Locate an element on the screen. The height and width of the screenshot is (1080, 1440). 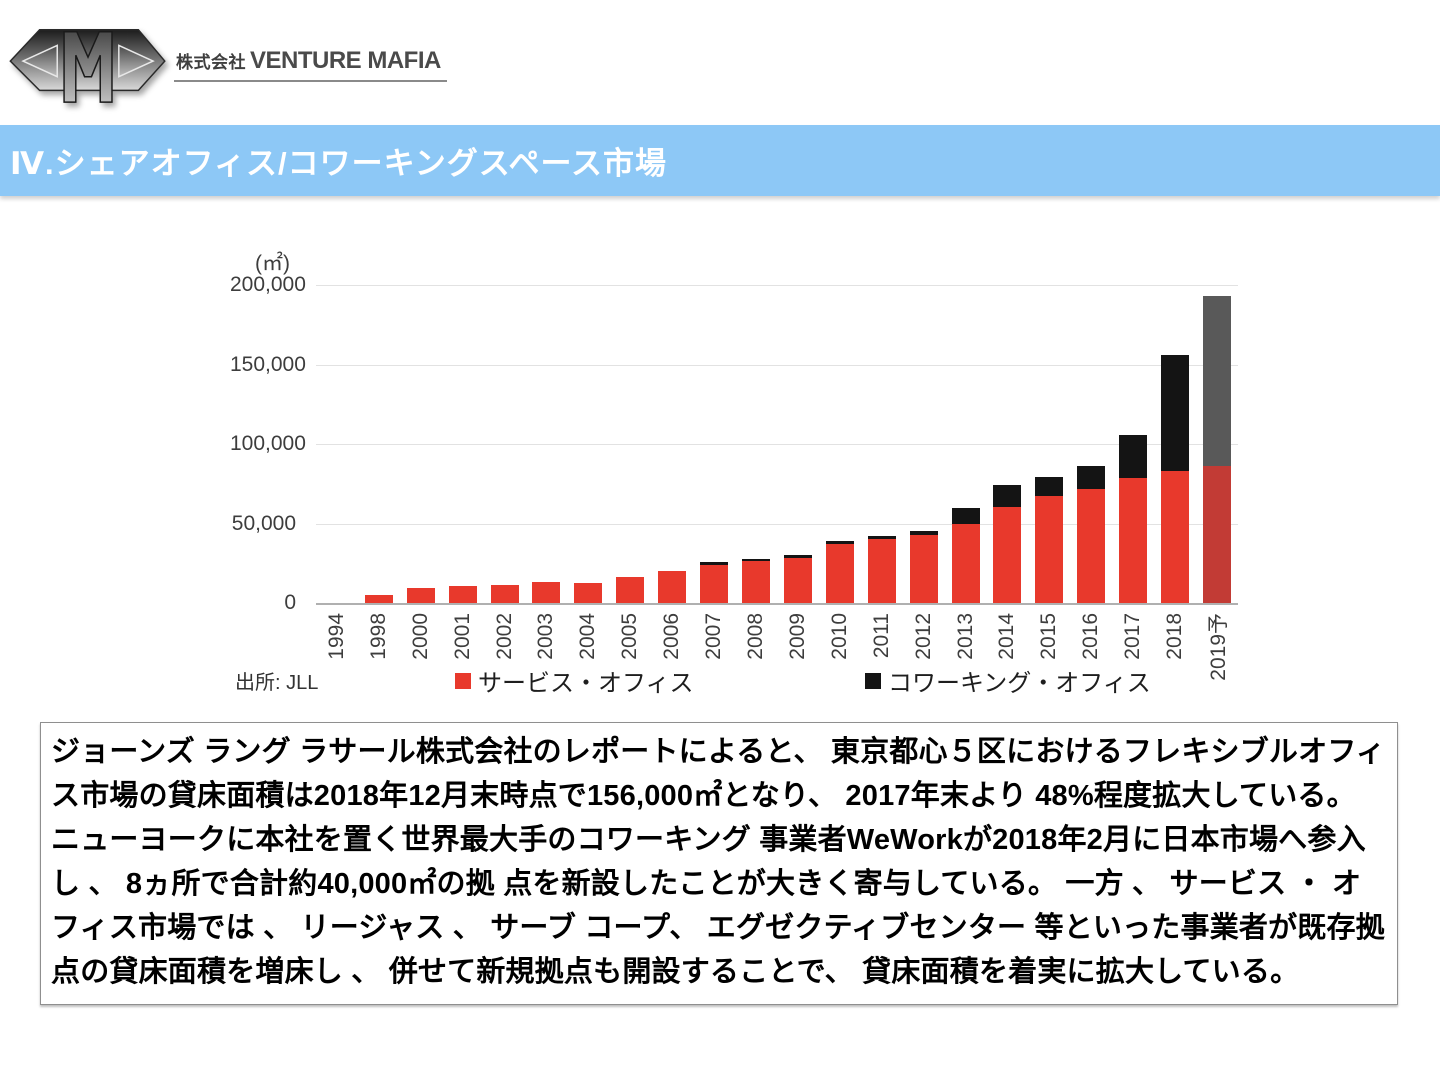
bar-2018 is located at coordinates (1175, 444).